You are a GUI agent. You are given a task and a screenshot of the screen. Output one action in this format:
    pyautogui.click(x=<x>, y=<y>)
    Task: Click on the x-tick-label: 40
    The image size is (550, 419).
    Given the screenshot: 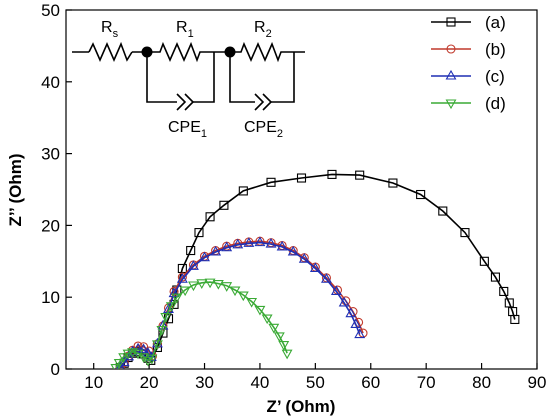 What is the action you would take?
    pyautogui.click(x=259, y=382)
    